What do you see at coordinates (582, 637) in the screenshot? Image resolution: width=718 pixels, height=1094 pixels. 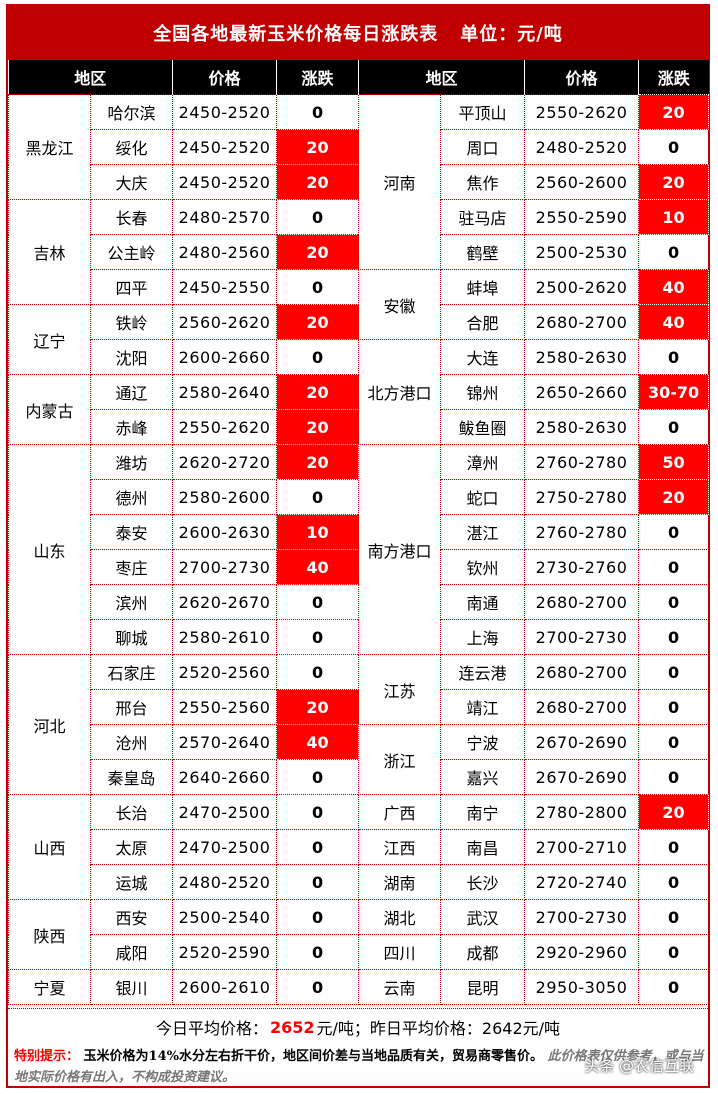 I see `right-price-cell: 2700-2730` at bounding box center [582, 637].